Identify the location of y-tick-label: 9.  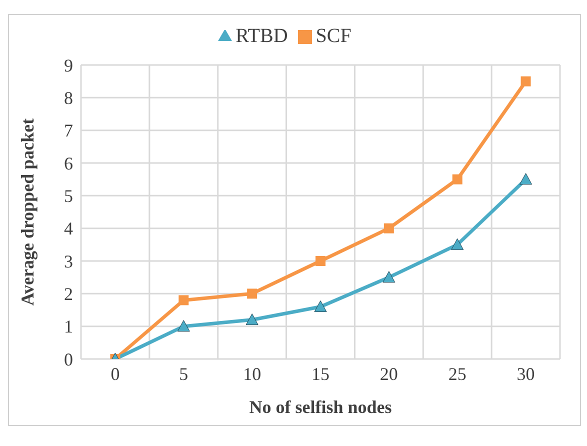
(68, 65).